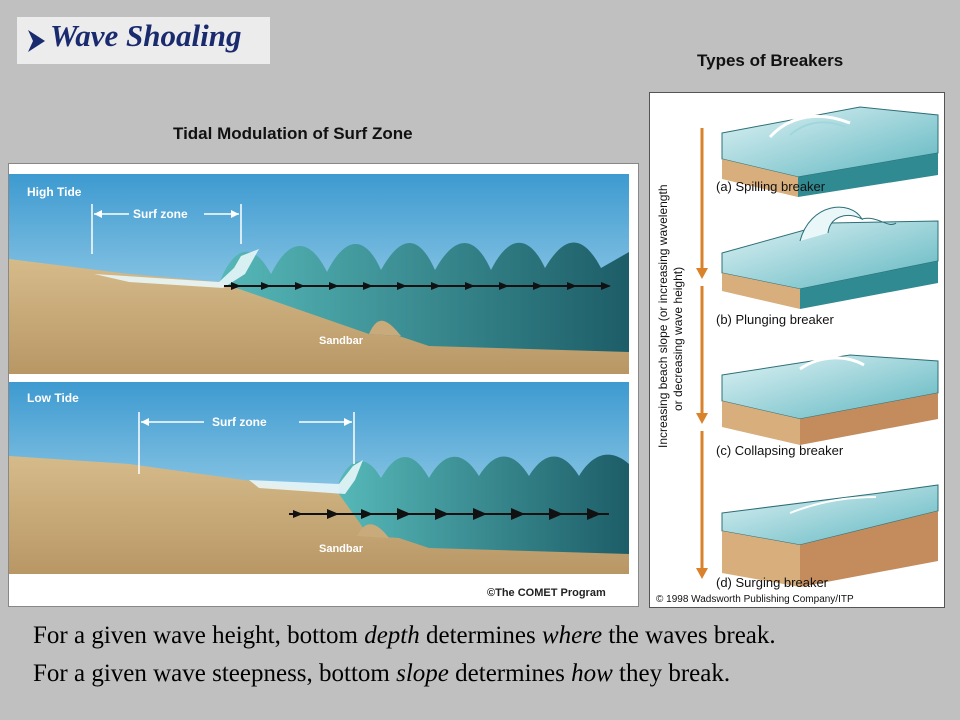  Describe the element at coordinates (341, 341) in the screenshot. I see `sandbar-label-high: Sandbar` at that location.